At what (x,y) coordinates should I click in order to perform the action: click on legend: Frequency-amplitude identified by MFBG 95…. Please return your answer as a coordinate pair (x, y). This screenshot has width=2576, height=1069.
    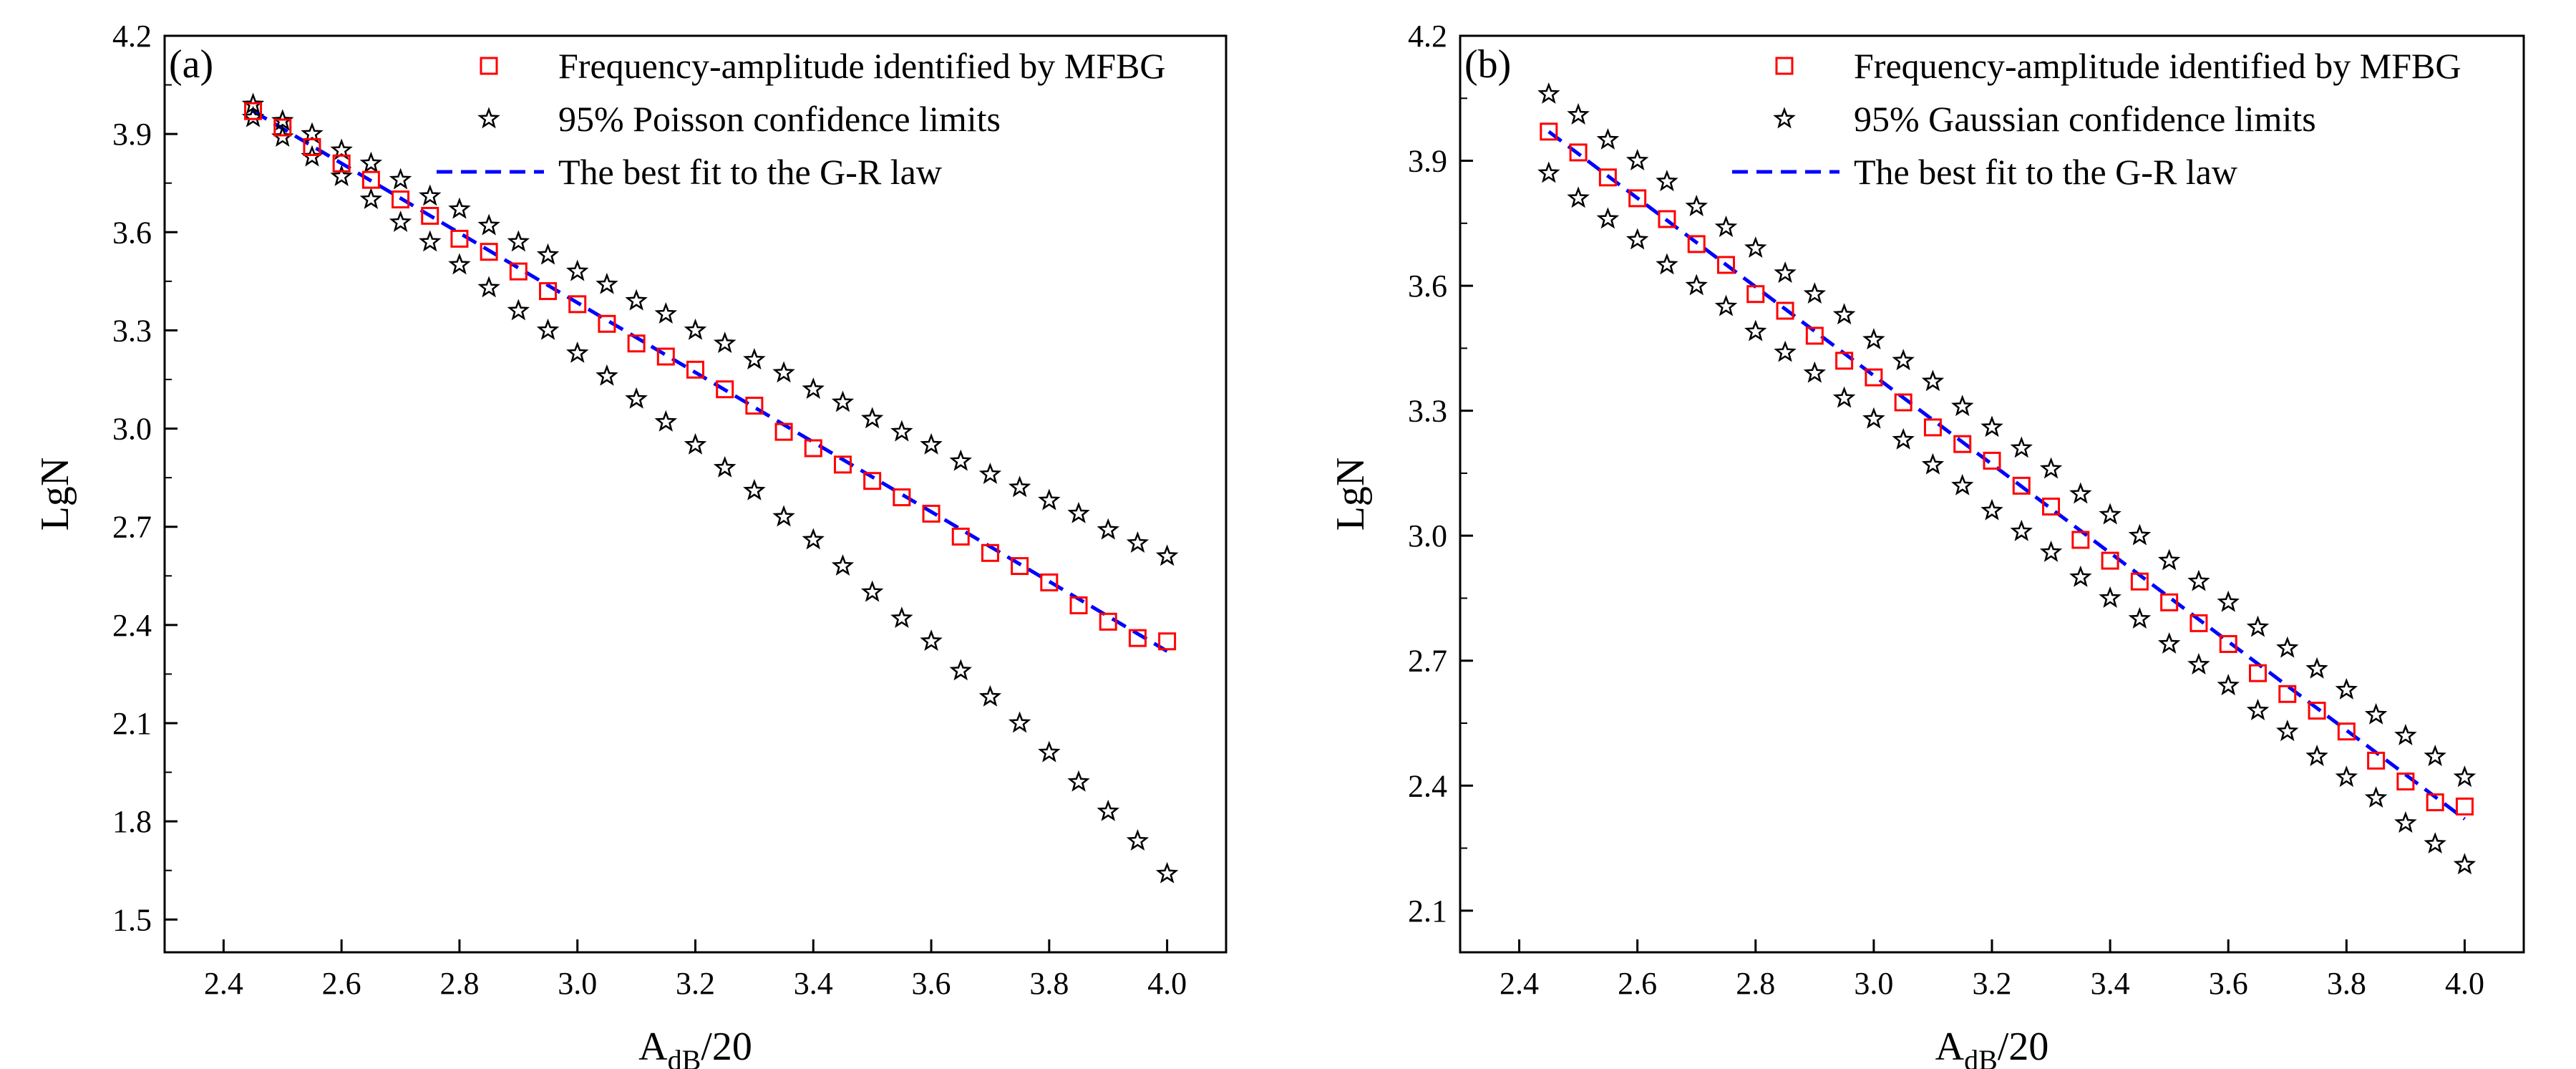
    Looking at the image, I should click on (2096, 119).